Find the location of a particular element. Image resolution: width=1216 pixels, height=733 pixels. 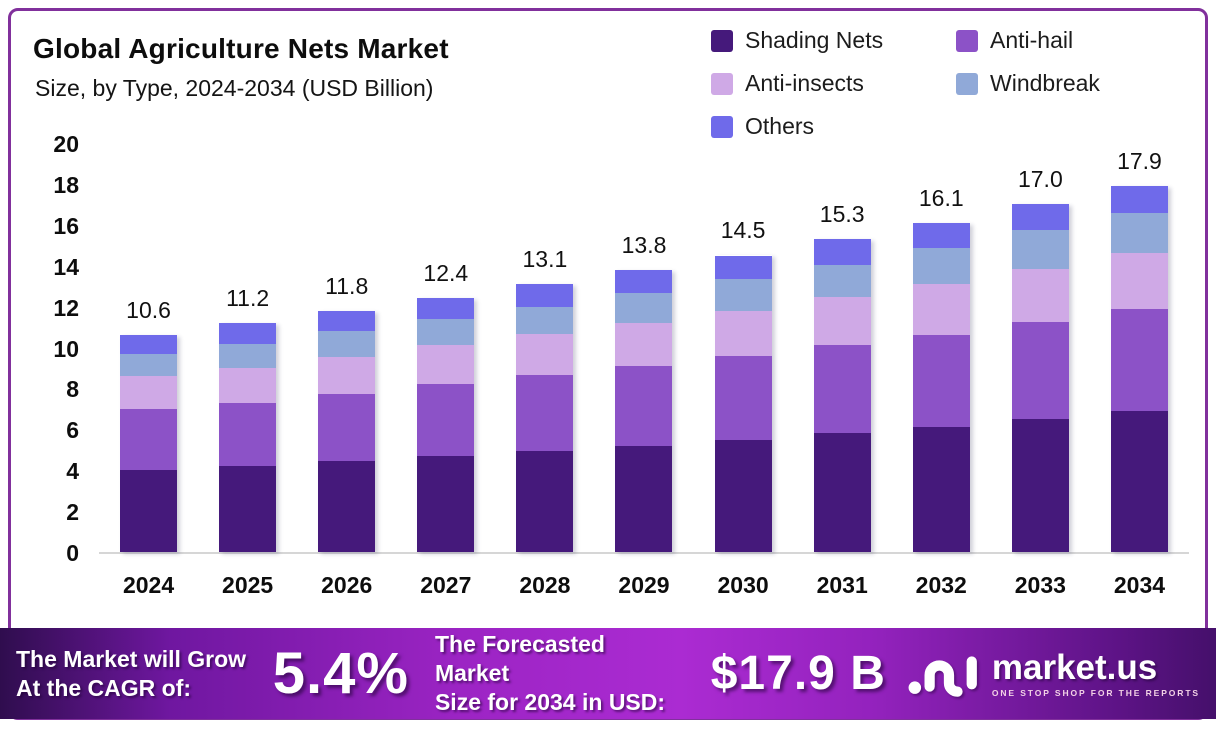

bar-value-label-2033: 17.0 is located at coordinates (1040, 179).